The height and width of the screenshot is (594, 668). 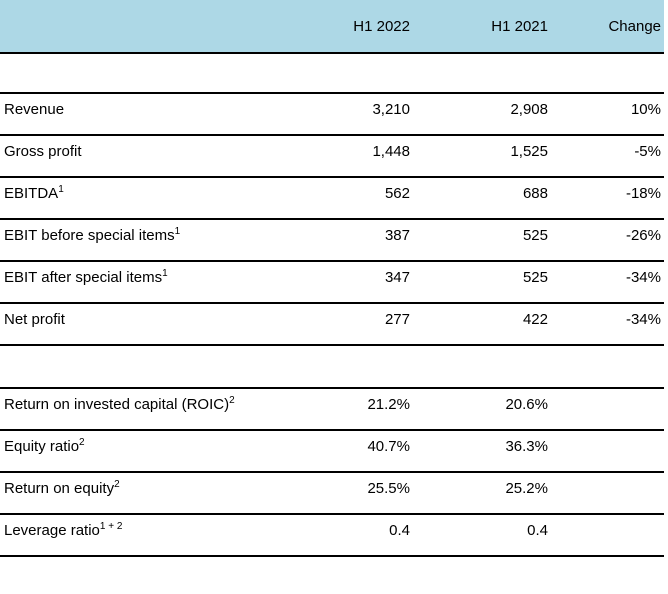 What do you see at coordinates (391, 109) in the screenshot?
I see `value-h1-2022: 3,210` at bounding box center [391, 109].